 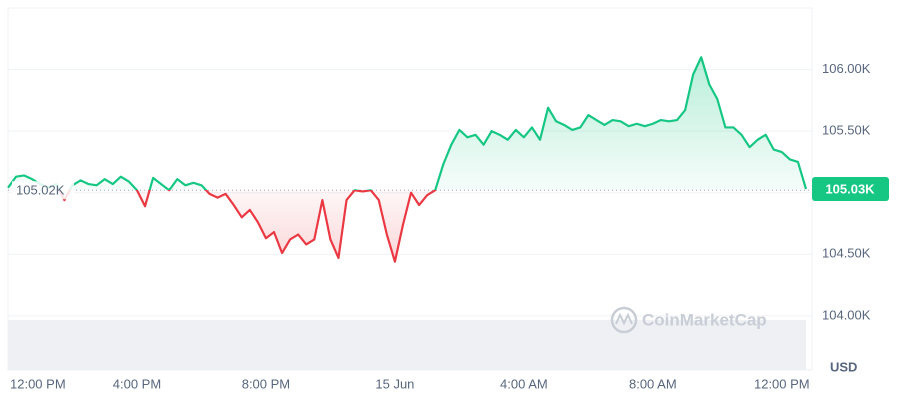 I want to click on current-price-label: 105.03K, so click(x=850, y=188).